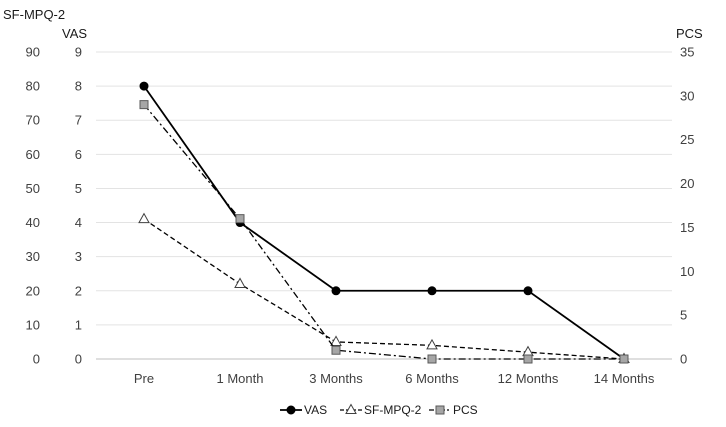 This screenshot has height=427, width=726. Describe the element at coordinates (33, 86) in the screenshot. I see `left-outer-tick-label: 80` at that location.